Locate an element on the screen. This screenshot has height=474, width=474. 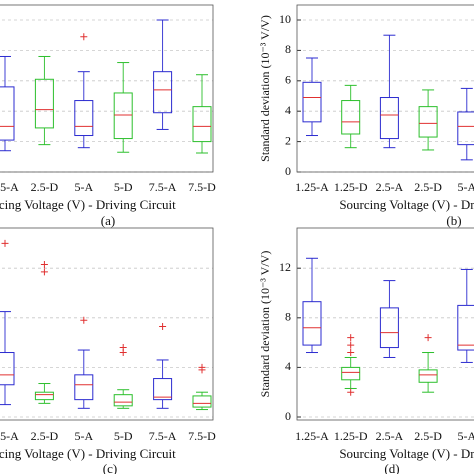
y-tick-label: 12 is located at coordinates (285, 267).